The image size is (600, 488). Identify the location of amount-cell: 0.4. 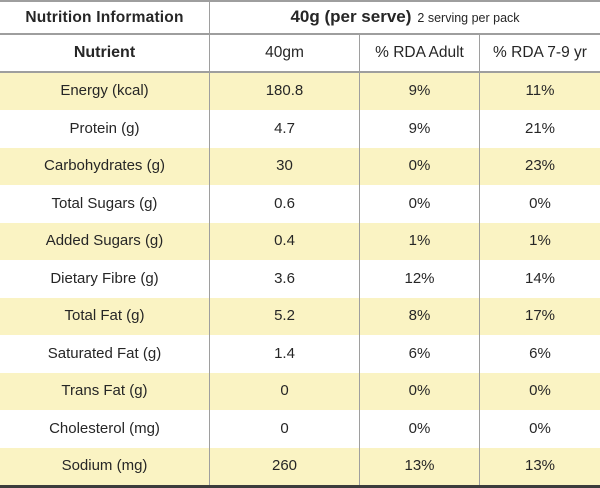
(285, 241).